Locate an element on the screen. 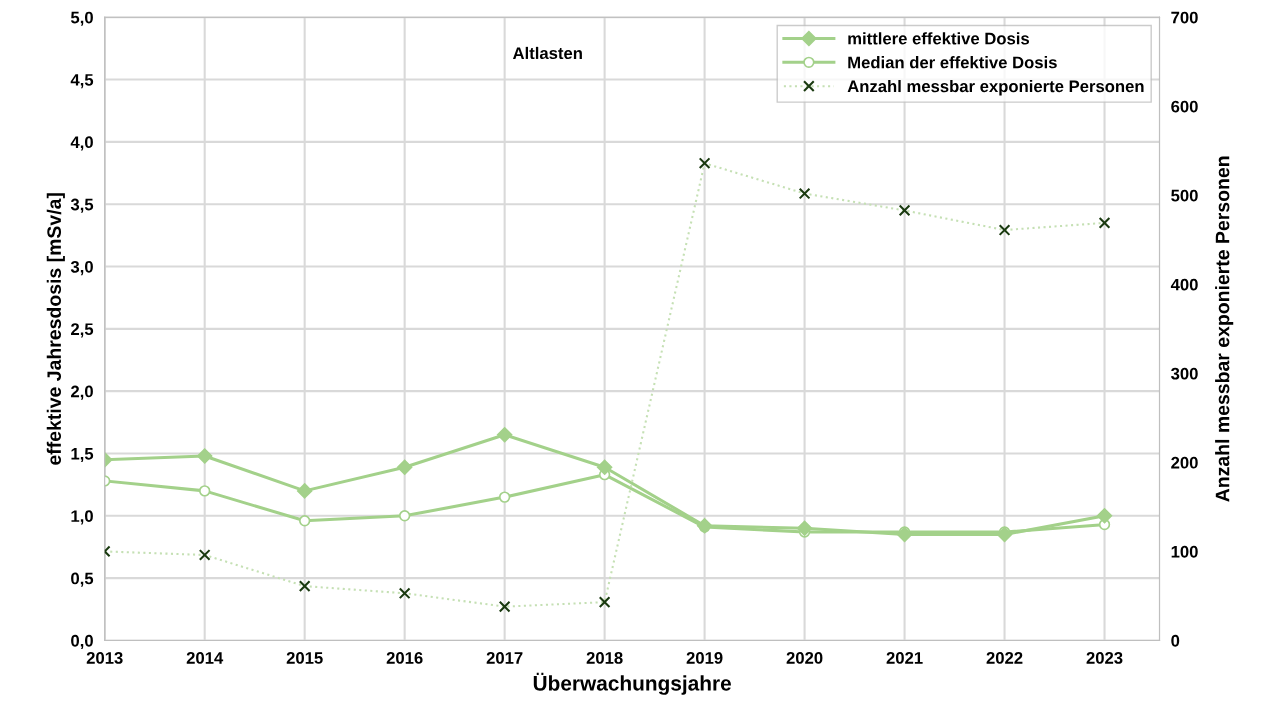 The width and height of the screenshot is (1277, 718). y2-tick-label: 0 is located at coordinates (1175, 640).